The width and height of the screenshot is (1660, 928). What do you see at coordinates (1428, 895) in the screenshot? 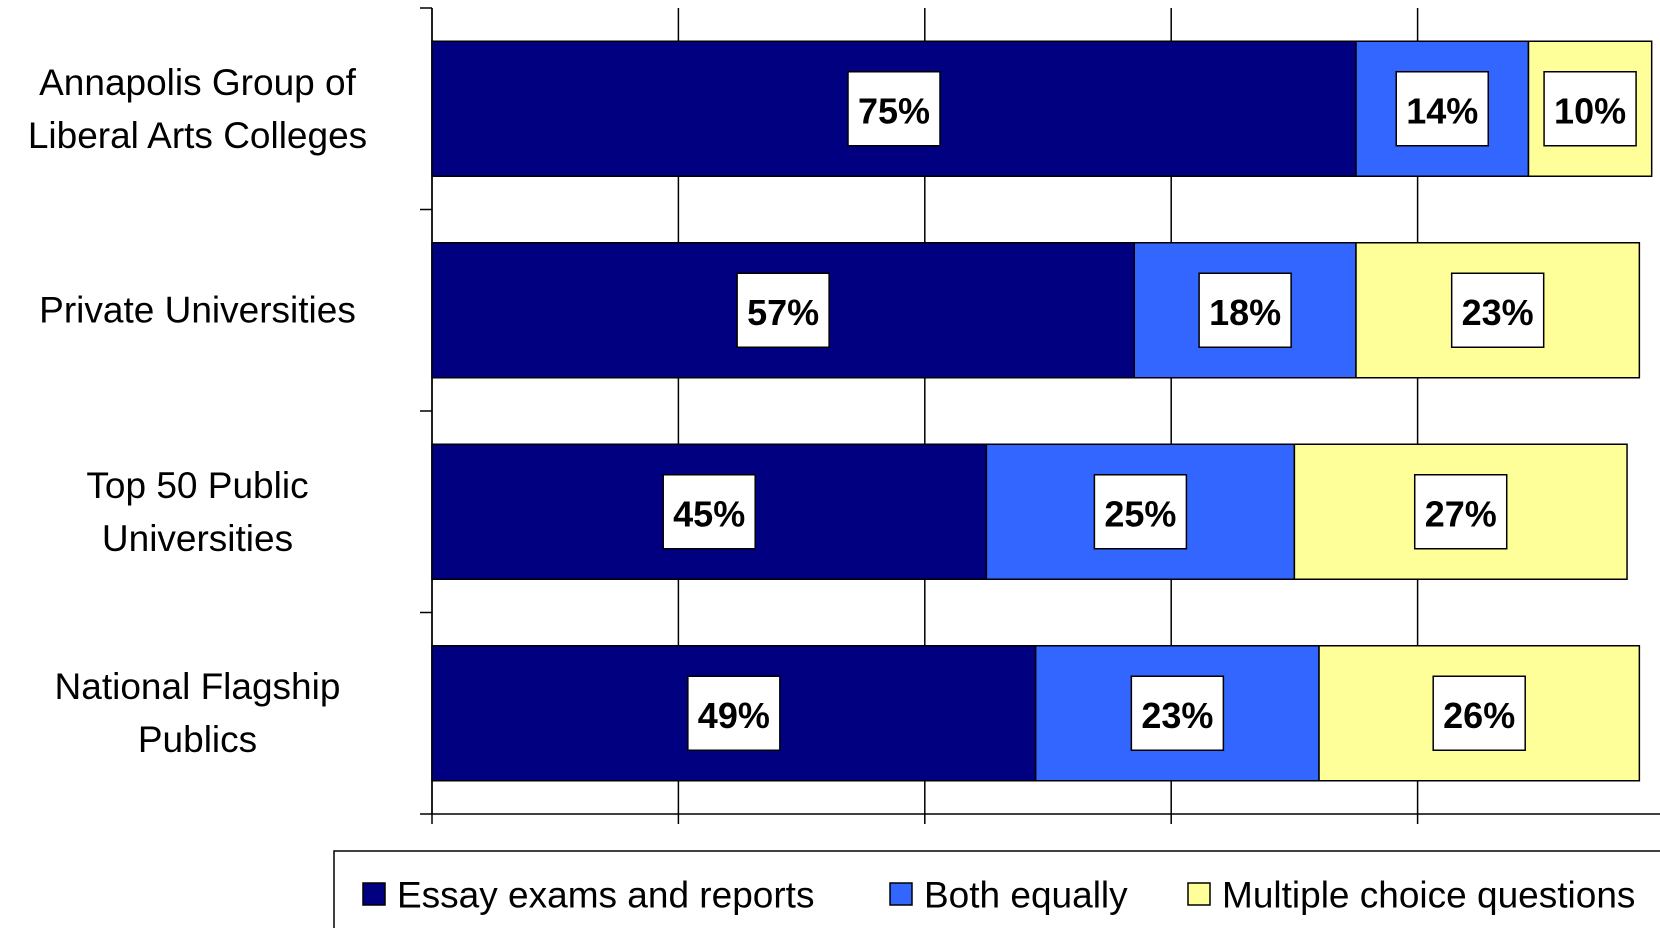
I see `legend-label: Multiple choice questions` at bounding box center [1428, 895].